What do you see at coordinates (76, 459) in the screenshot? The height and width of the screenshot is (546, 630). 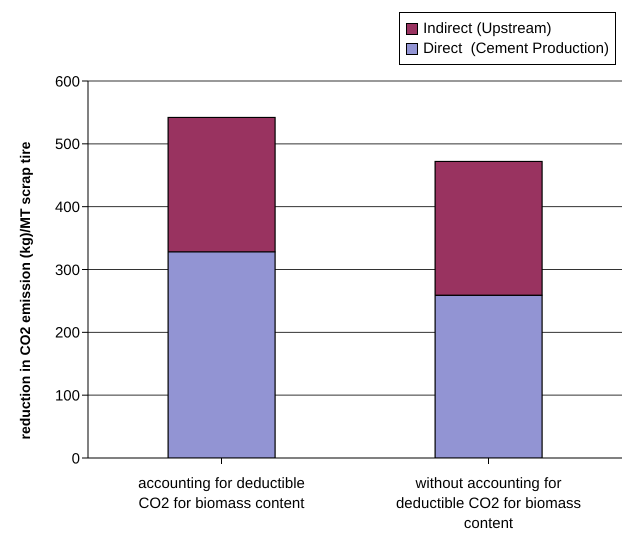 I see `y-tick-label: 0` at bounding box center [76, 459].